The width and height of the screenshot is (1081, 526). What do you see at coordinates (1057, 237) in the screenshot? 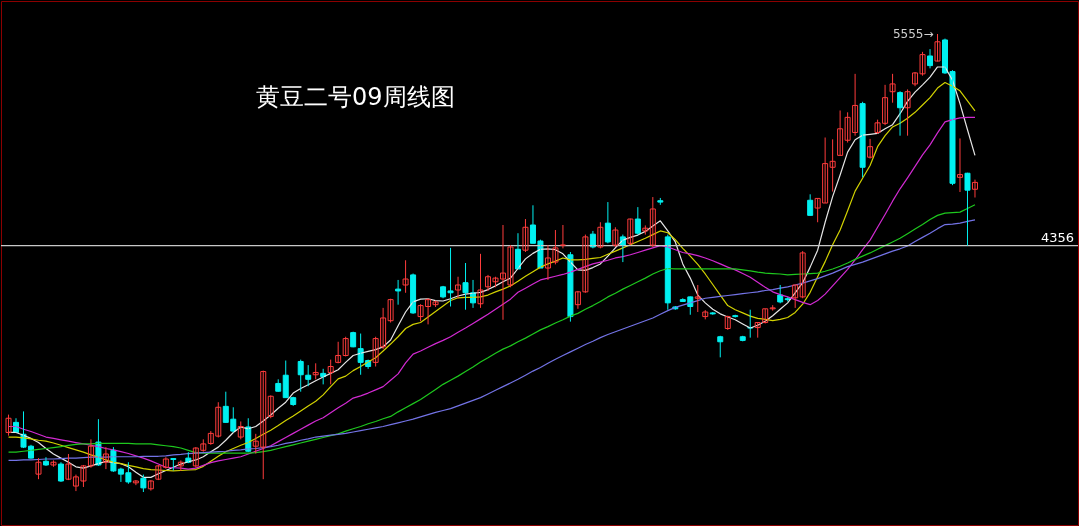
I see `text: 4356` at bounding box center [1057, 237].